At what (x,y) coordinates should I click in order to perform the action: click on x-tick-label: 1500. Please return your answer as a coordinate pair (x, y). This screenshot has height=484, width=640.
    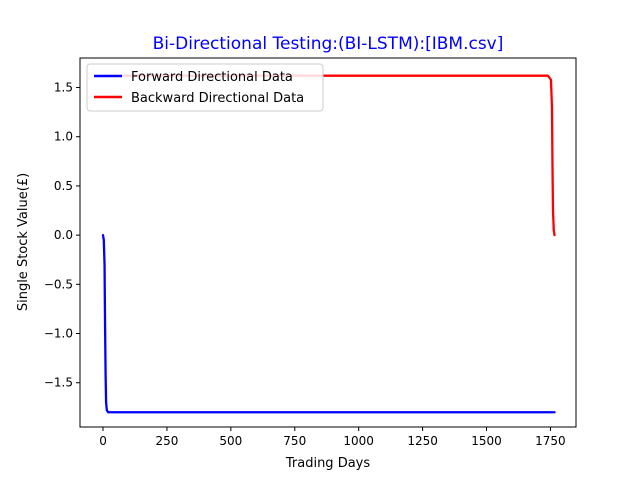
    Looking at the image, I should click on (486, 441).